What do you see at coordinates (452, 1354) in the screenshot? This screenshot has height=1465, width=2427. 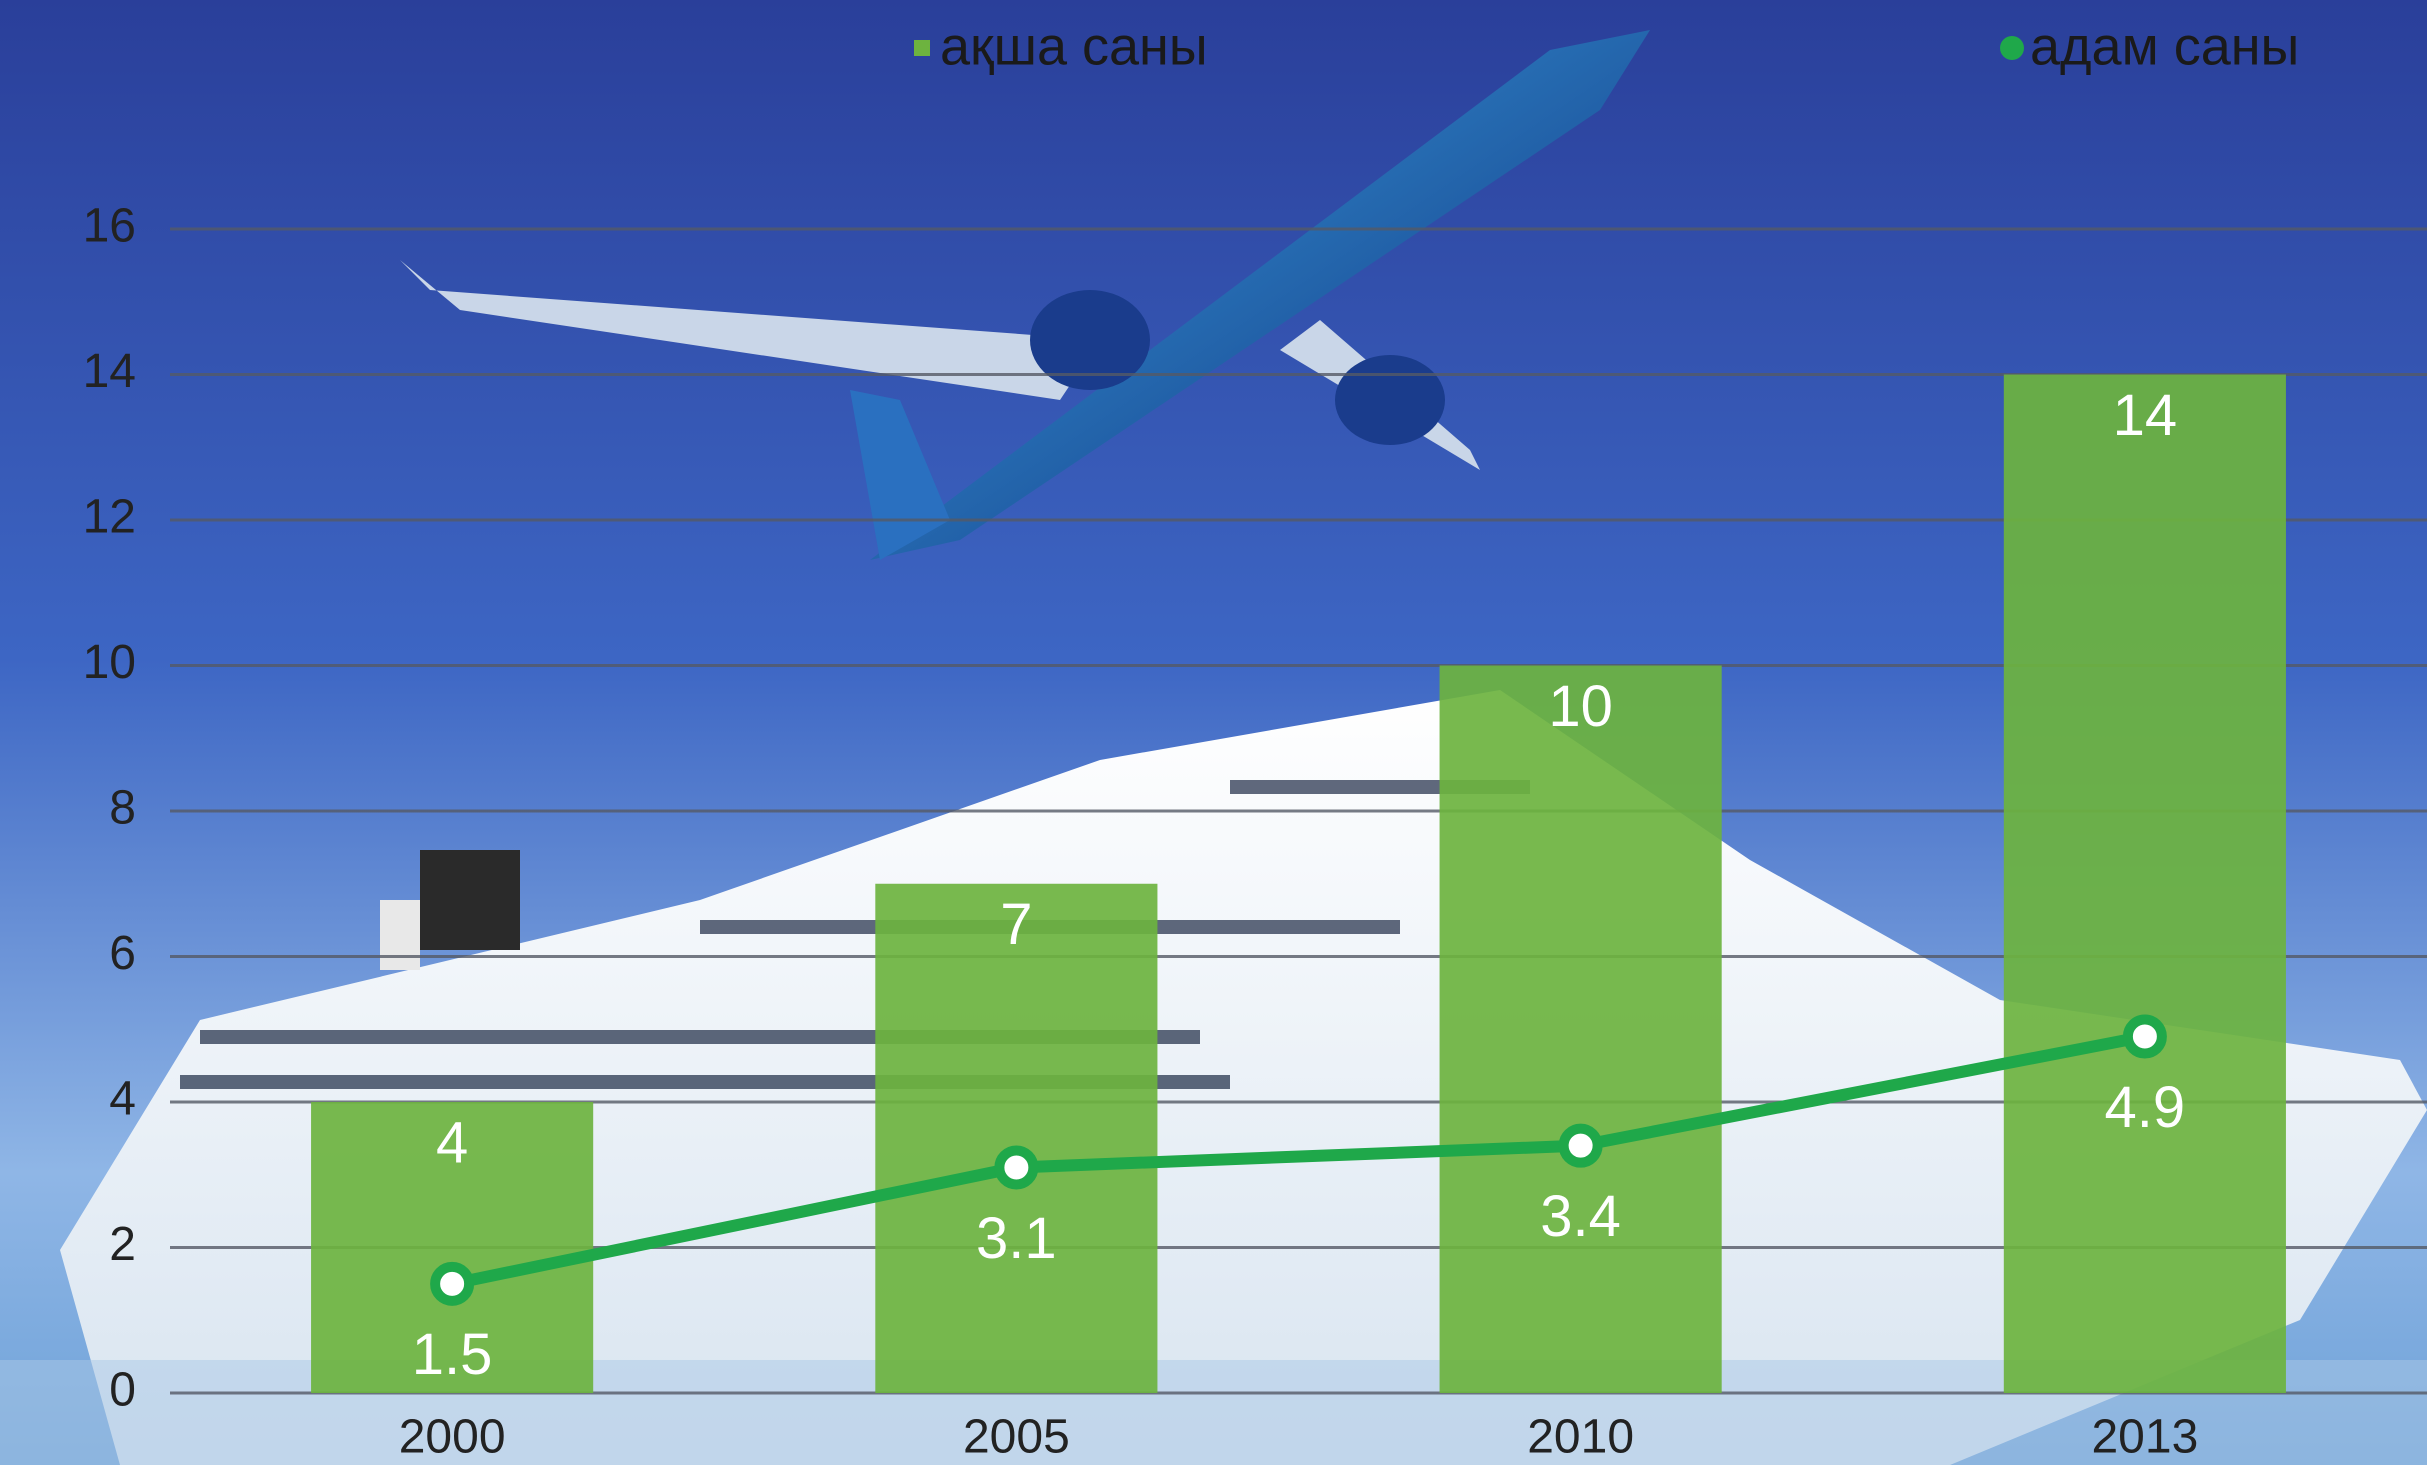 I see `data-label: 1.5` at bounding box center [452, 1354].